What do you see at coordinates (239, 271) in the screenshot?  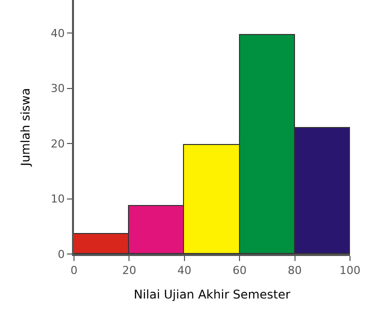 I see `x-tick-label: 60` at bounding box center [239, 271].